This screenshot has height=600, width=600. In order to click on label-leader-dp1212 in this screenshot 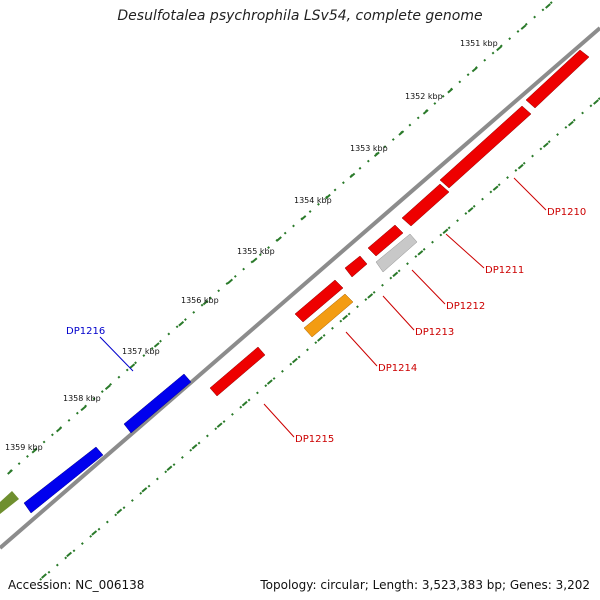, I will do `click(428, 287)`.